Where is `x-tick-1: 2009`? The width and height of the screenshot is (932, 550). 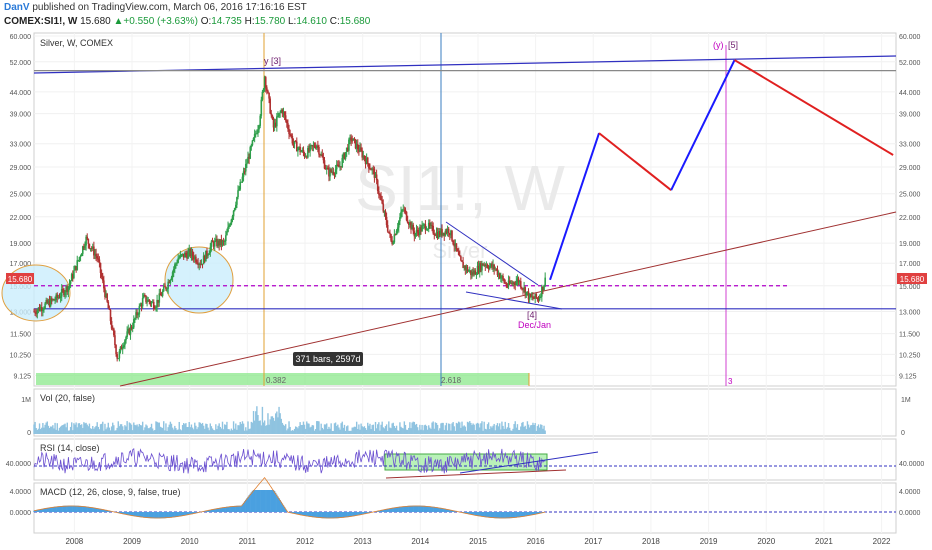 x-tick-1: 2009 is located at coordinates (132, 541).